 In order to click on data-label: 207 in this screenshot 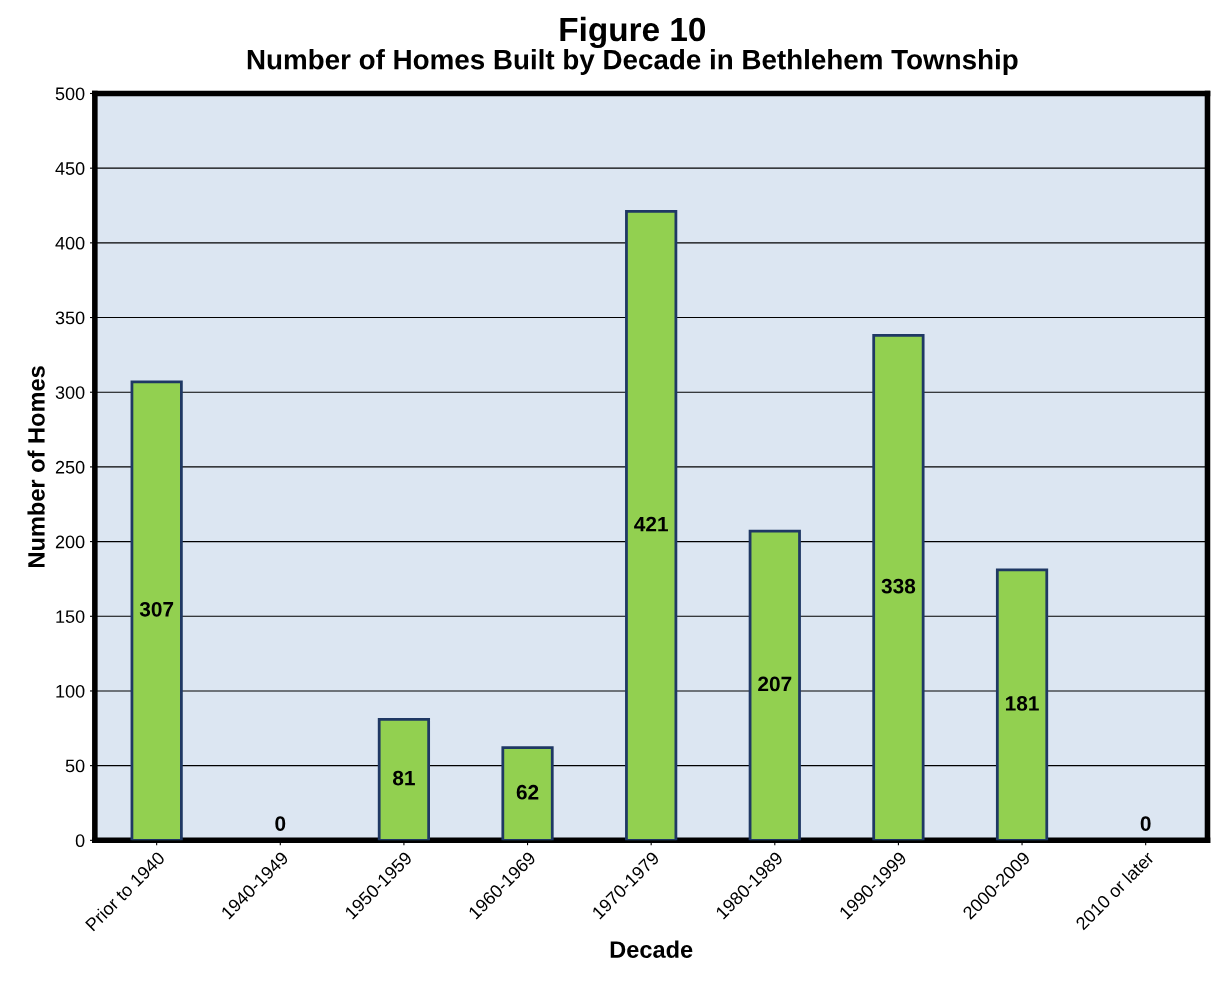, I will do `click(775, 684)`.